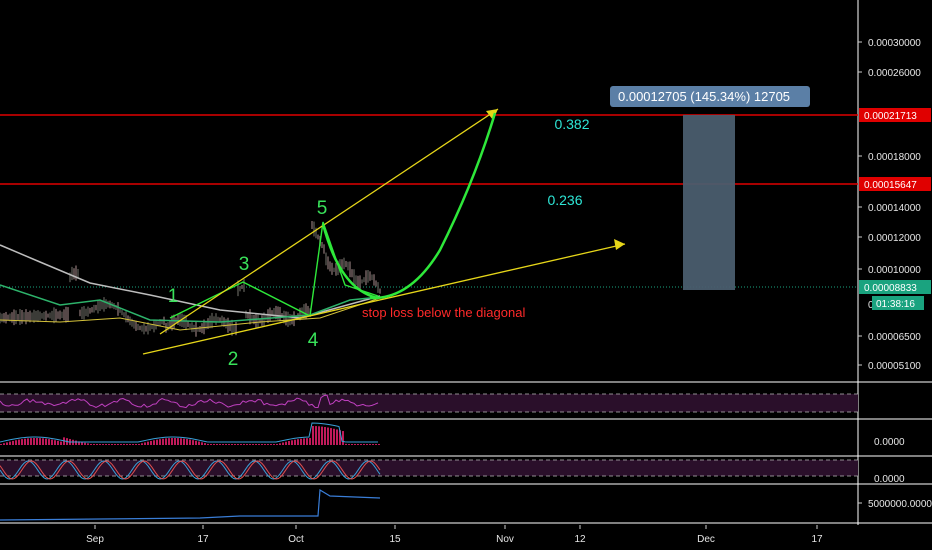 The width and height of the screenshot is (932, 550). What do you see at coordinates (894, 43) in the screenshot?
I see `price-tick-label: 0.00030000` at bounding box center [894, 43].